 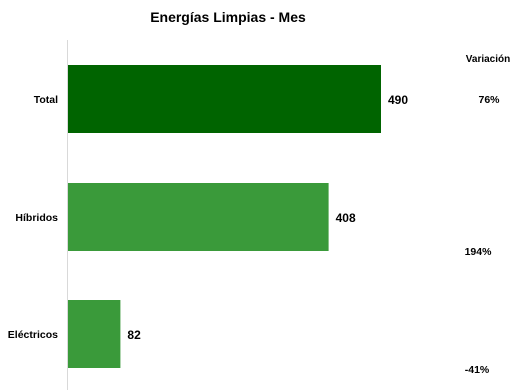 What do you see at coordinates (488, 59) in the screenshot?
I see `variation-header: Variación` at bounding box center [488, 59].